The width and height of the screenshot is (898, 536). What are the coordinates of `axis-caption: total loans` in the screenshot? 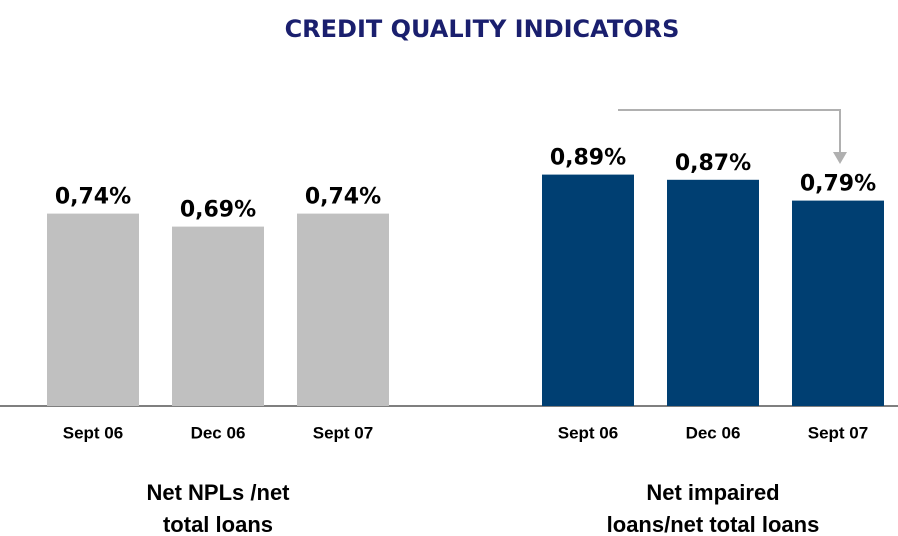 It's located at (218, 524).